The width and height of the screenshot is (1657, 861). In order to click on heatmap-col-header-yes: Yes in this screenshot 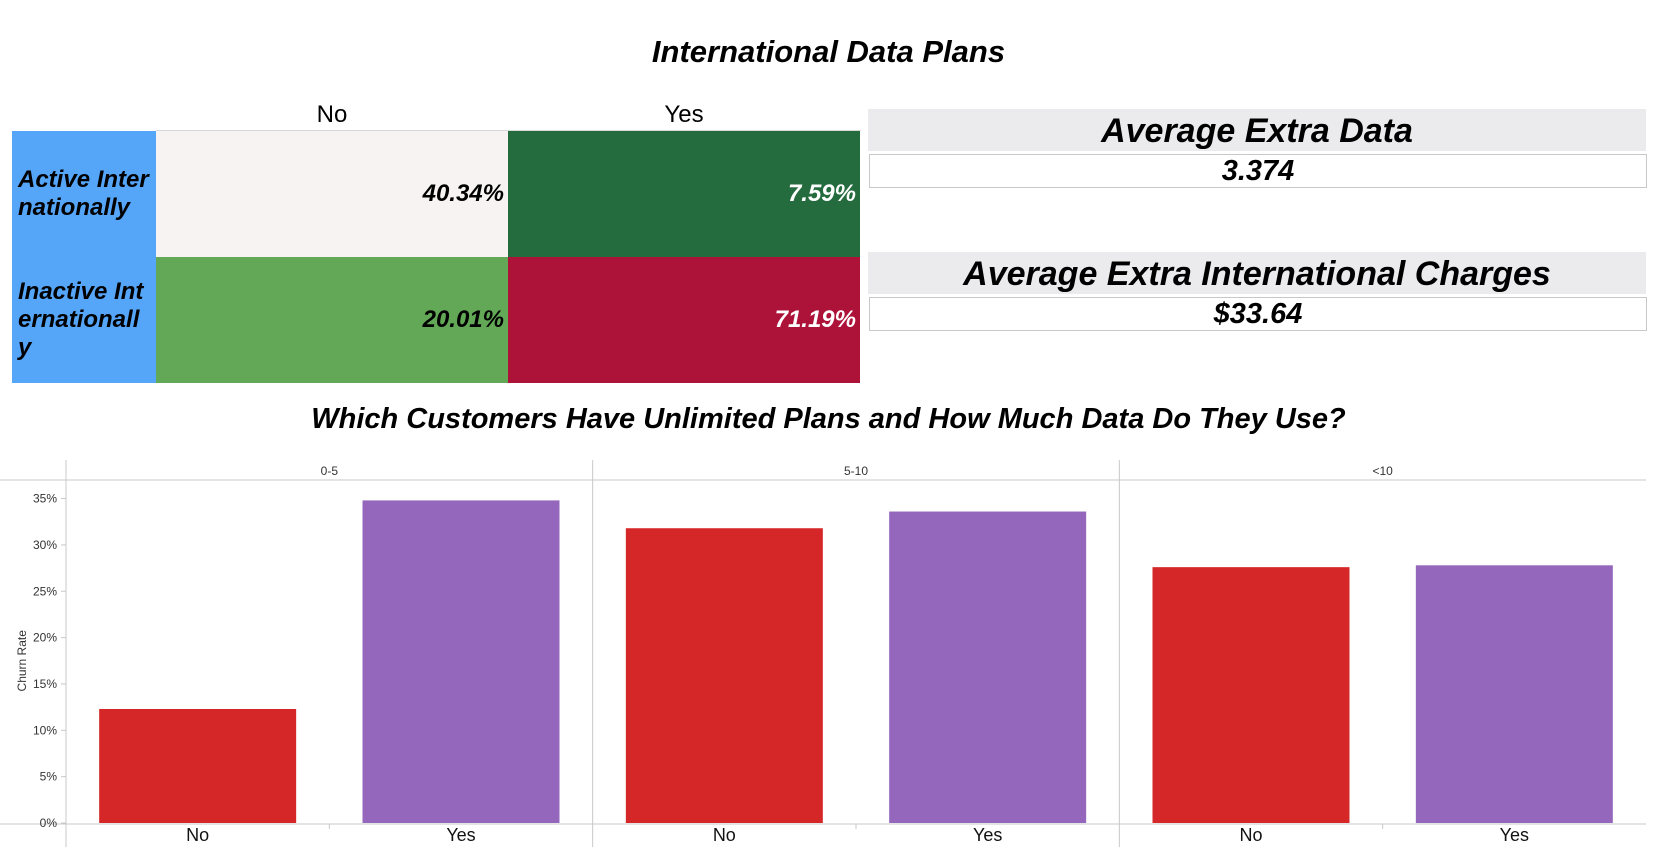, I will do `click(684, 114)`.